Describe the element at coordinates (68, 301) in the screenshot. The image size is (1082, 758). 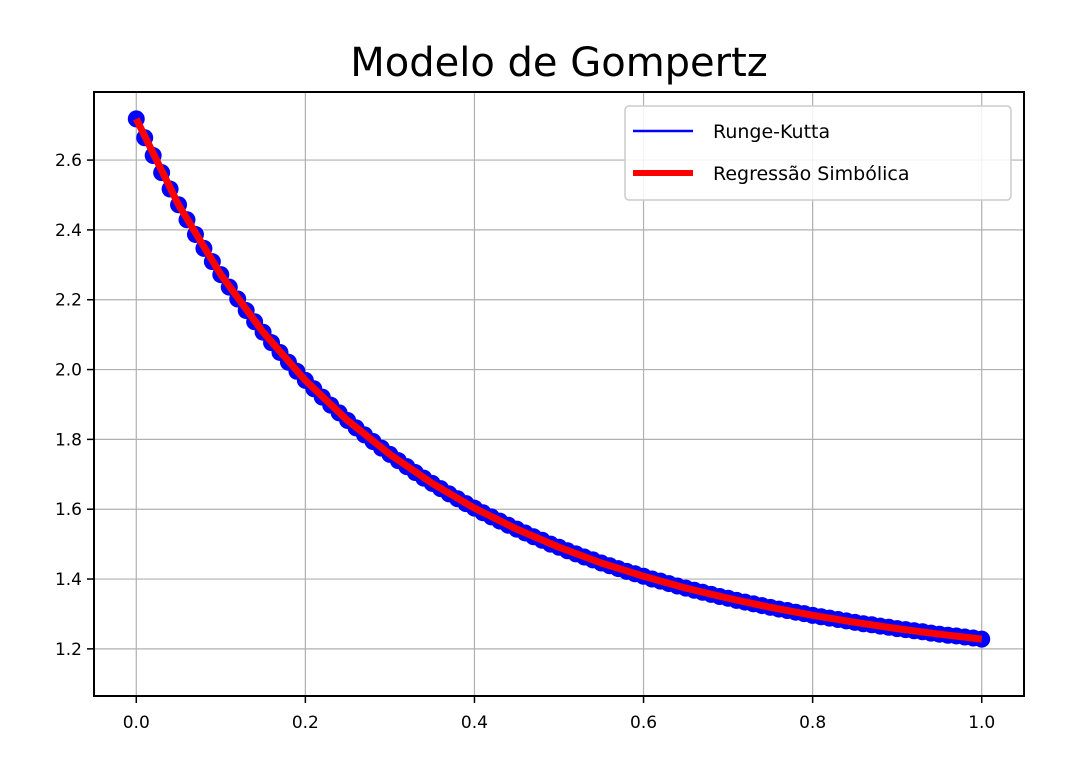
I see `y-tick-label: 2.2` at that location.